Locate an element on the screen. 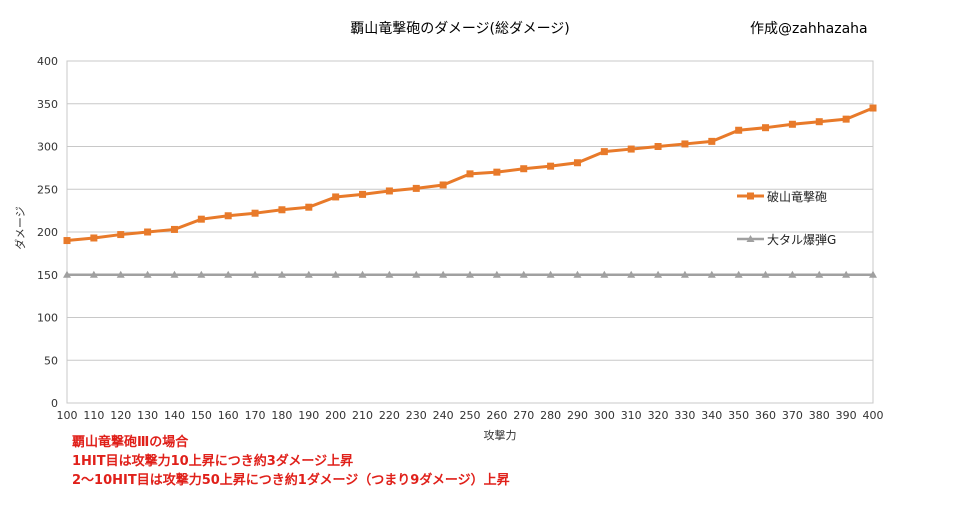  y-tick-label: 150 is located at coordinates (47, 275).